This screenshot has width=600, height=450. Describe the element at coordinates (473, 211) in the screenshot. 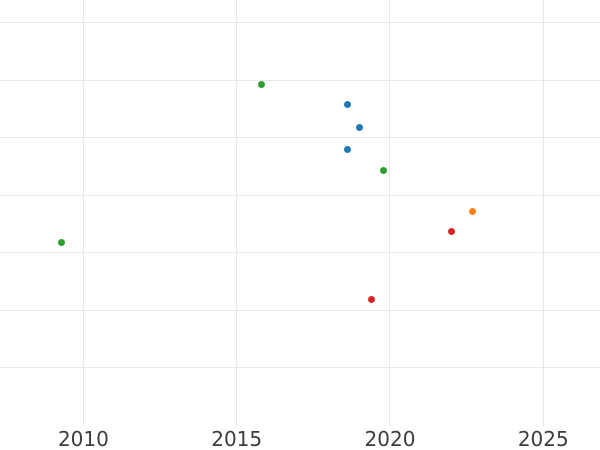

I see `data-point-orange` at that location.